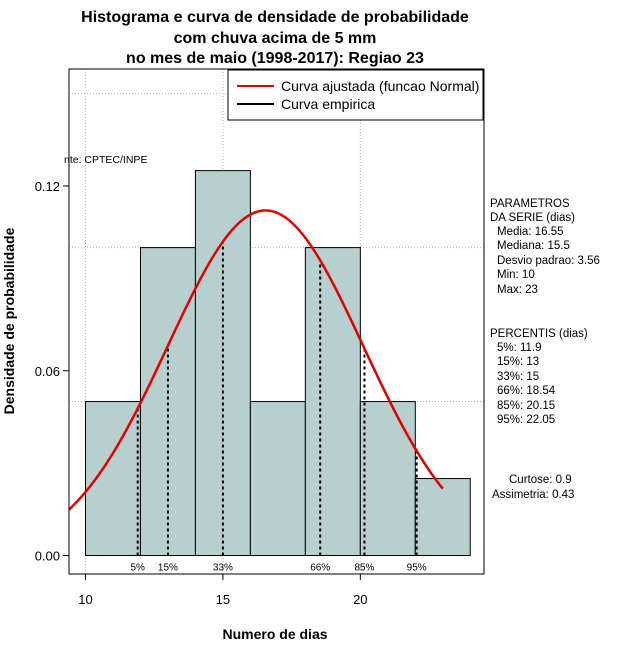 Image resolution: width=640 pixels, height=660 pixels. What do you see at coordinates (274, 634) in the screenshot?
I see `x-axis-title: Numero de dias` at bounding box center [274, 634].